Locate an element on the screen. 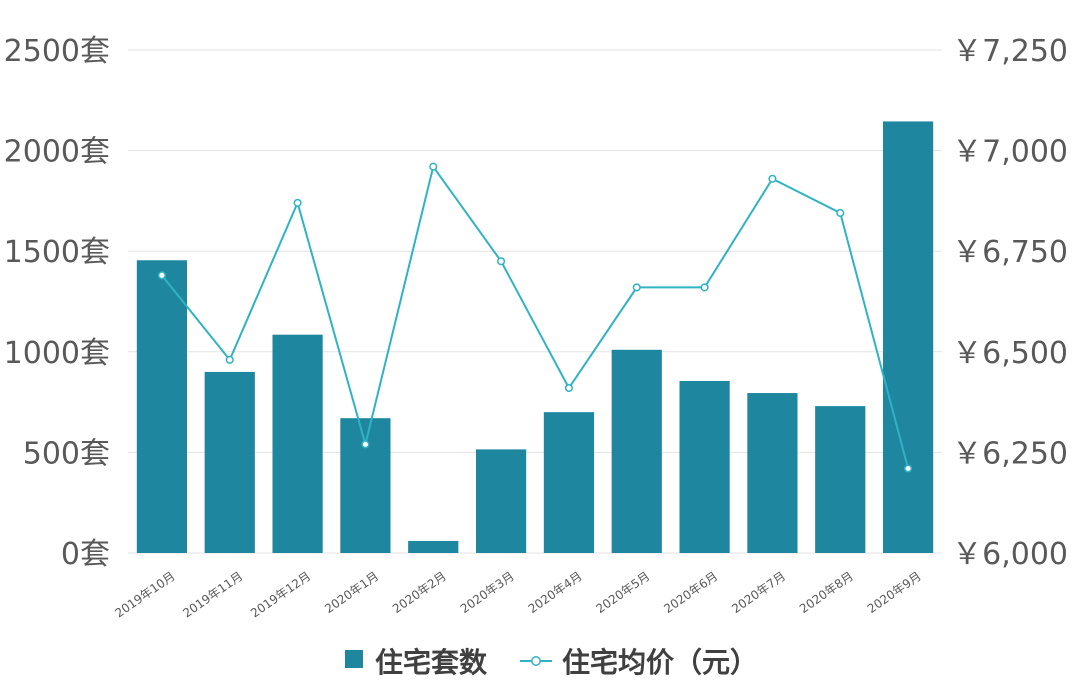 The image size is (1080, 690). right-tick-label-3: ￥6,750 is located at coordinates (1010, 252).